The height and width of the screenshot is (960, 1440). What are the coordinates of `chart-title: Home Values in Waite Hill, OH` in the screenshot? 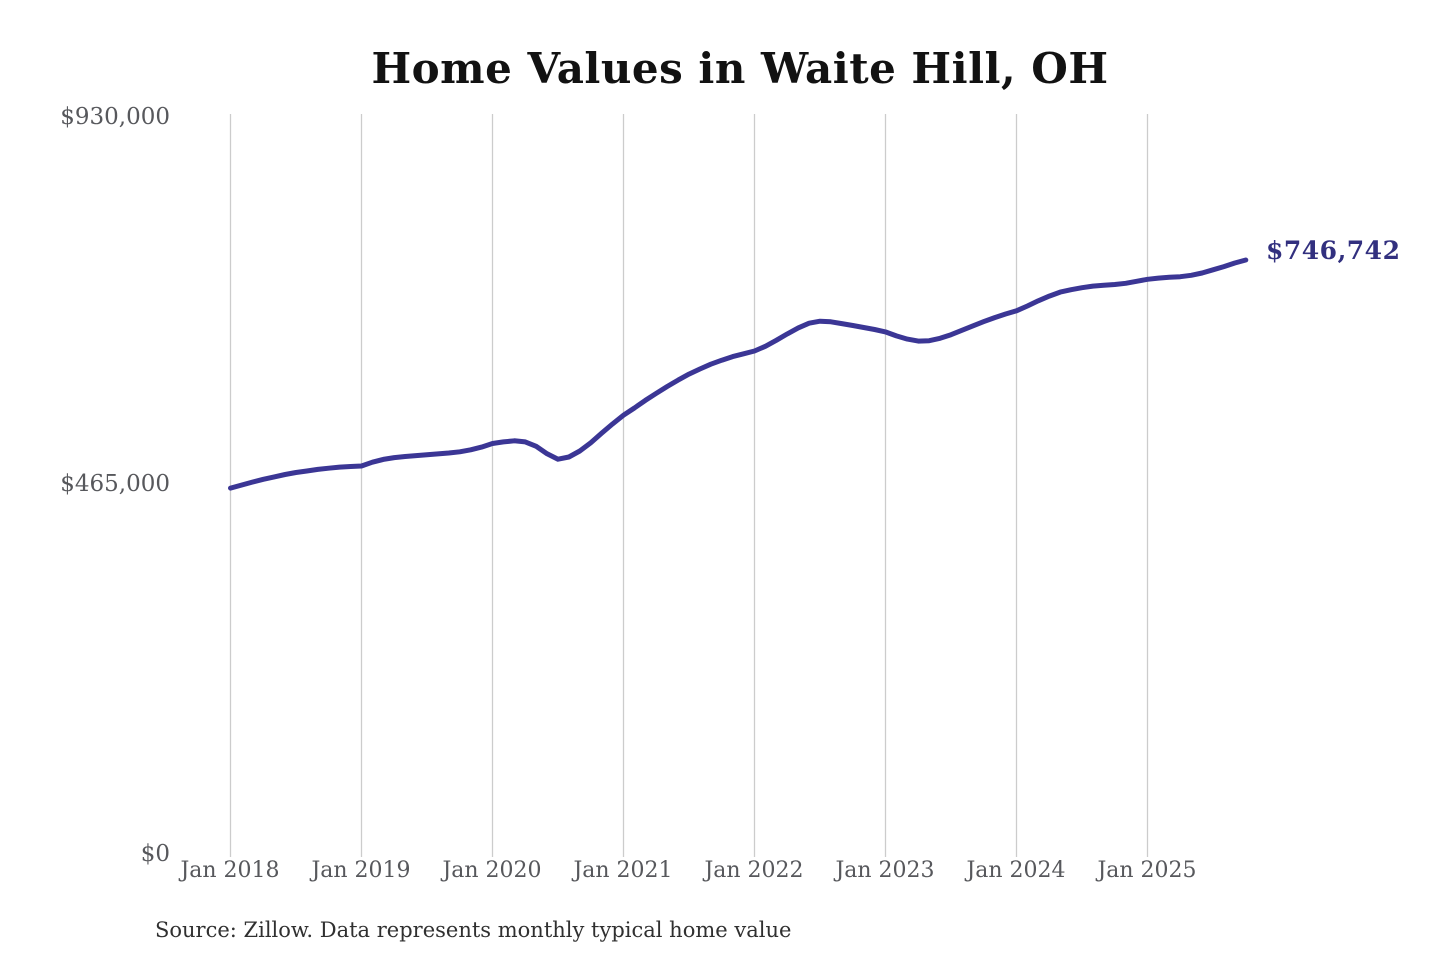 It's located at (740, 68).